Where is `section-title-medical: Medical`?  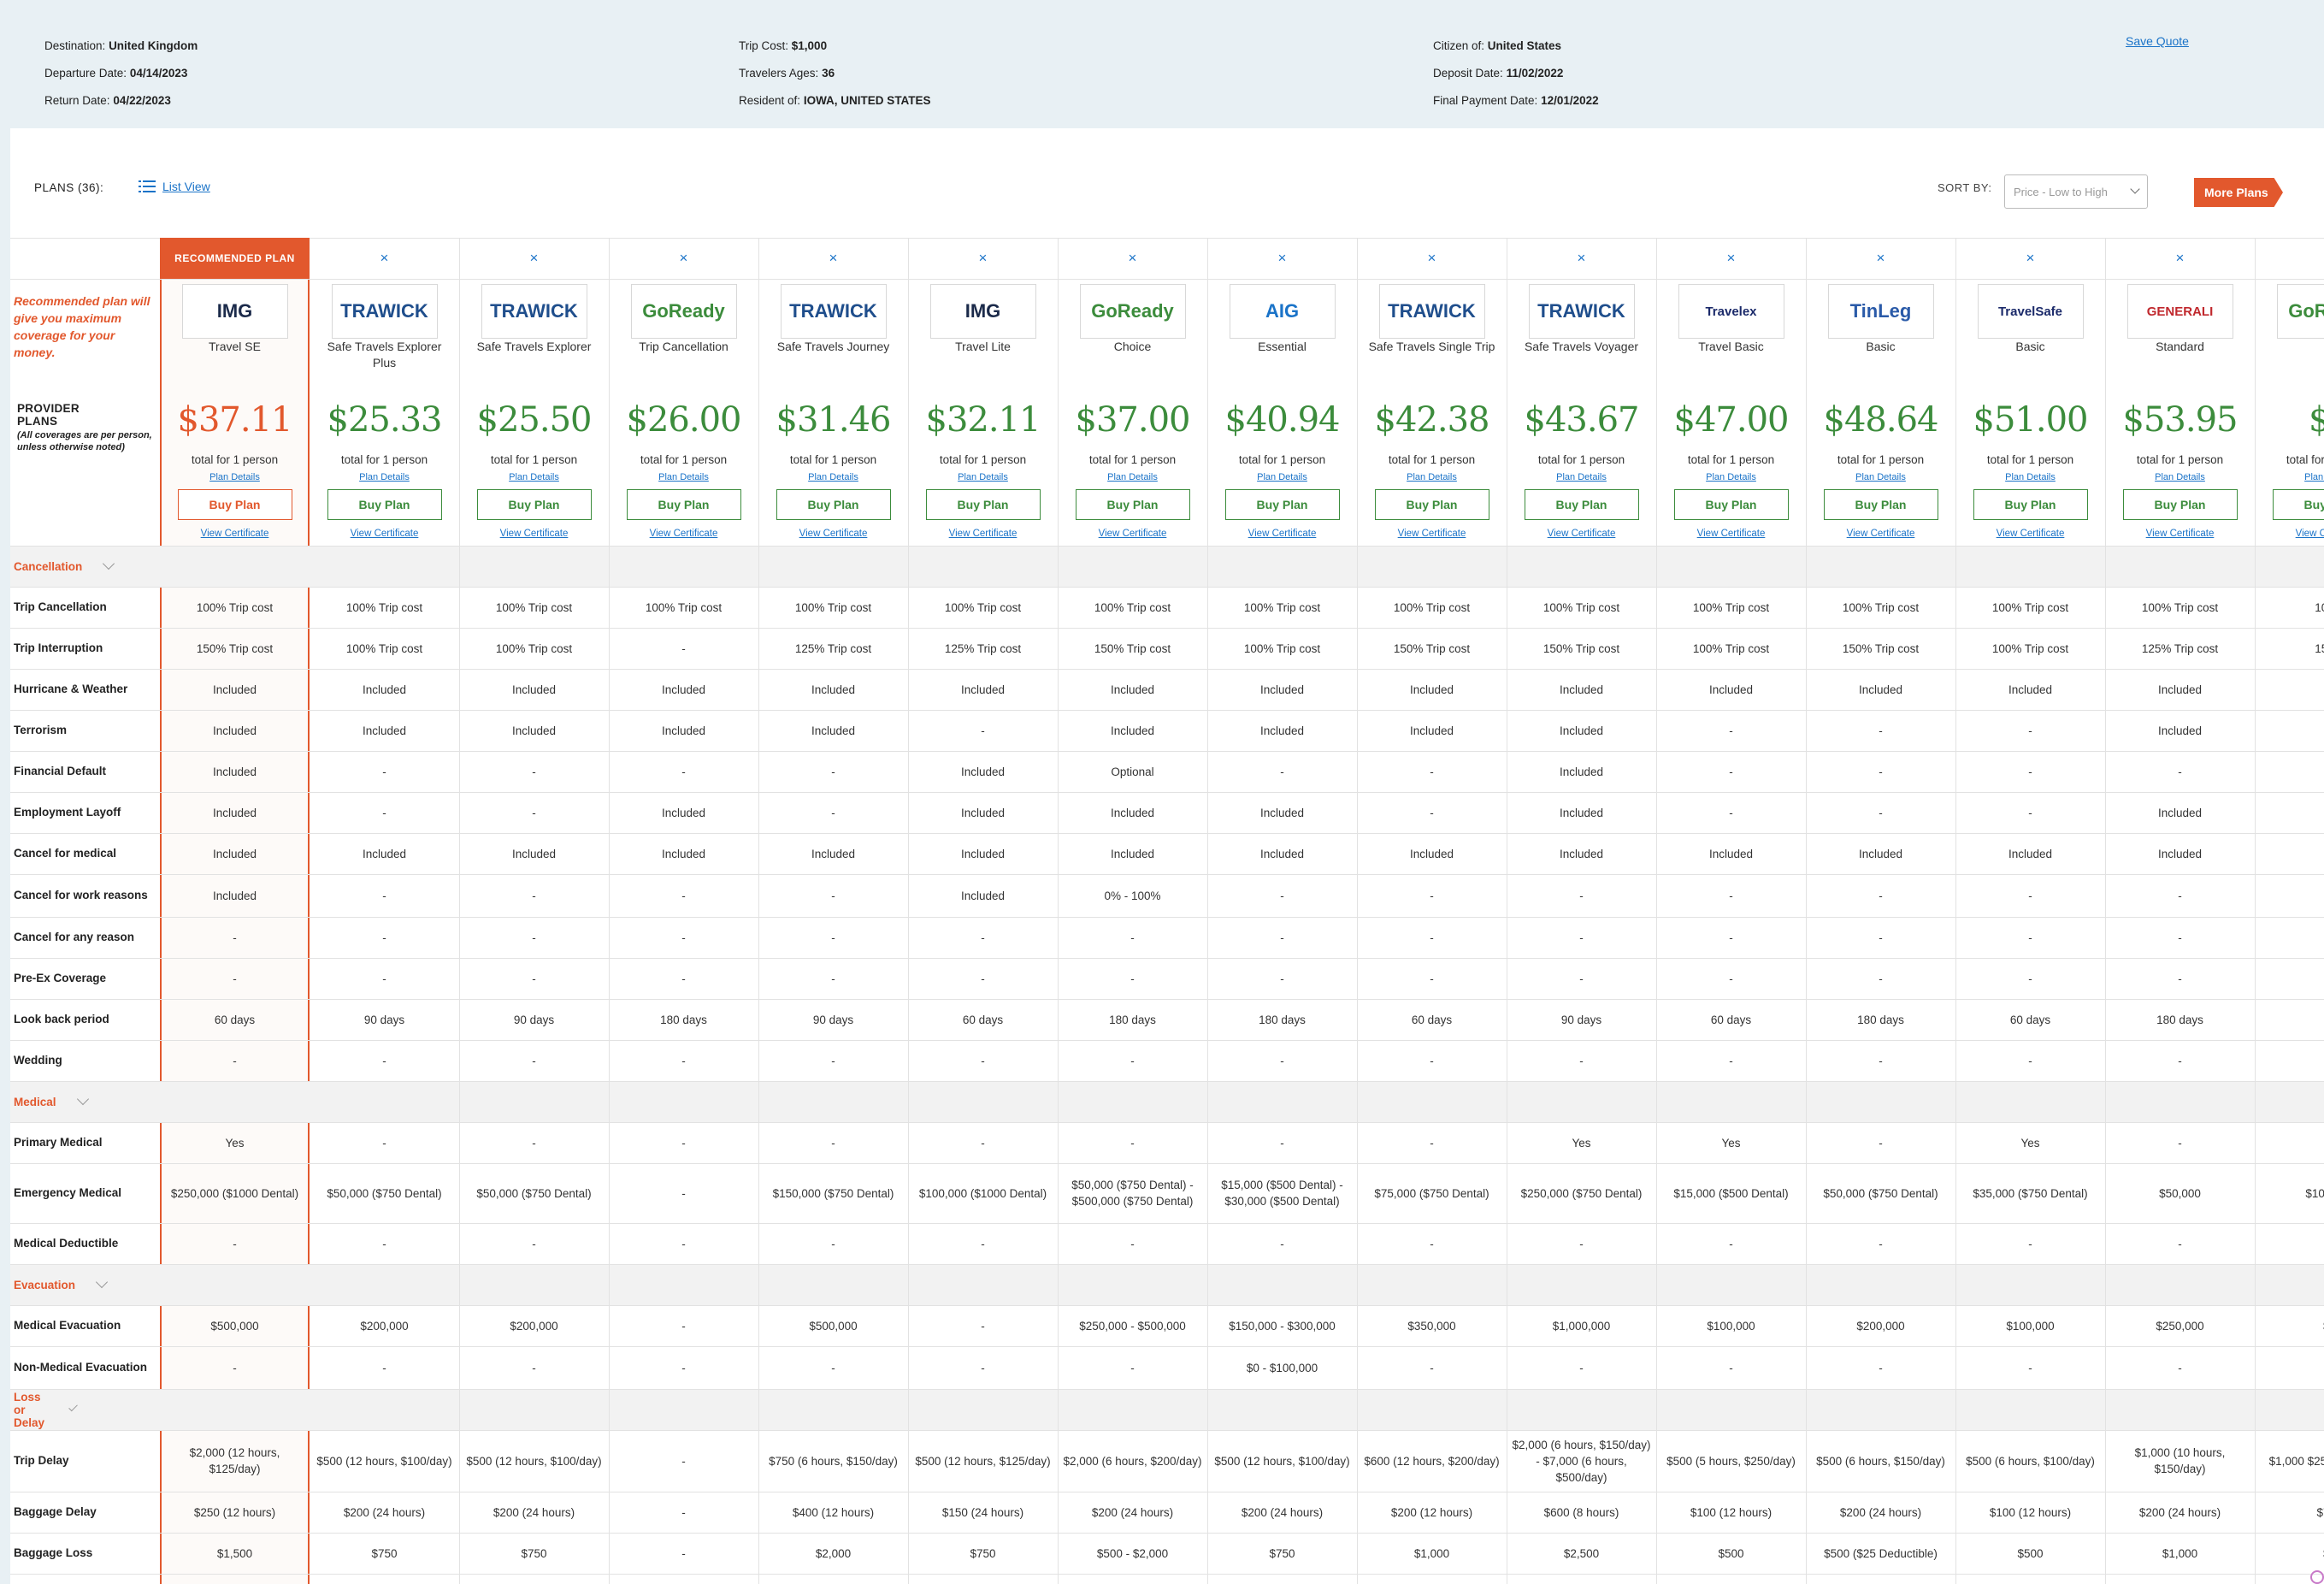
section-title-medical: Medical is located at coordinates (51, 1101).